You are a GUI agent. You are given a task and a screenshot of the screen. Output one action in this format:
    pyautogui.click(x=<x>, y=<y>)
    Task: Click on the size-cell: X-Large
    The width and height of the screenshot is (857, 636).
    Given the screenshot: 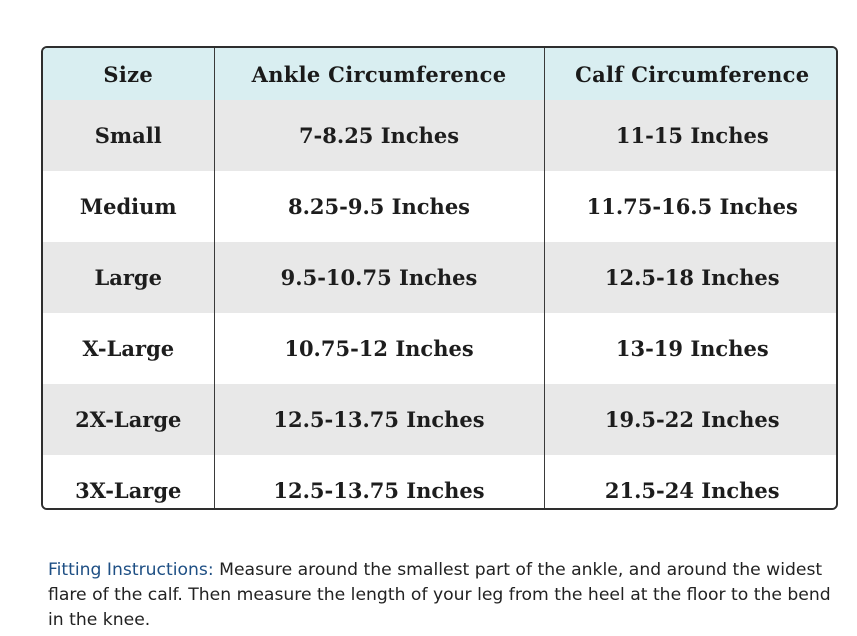 What is the action you would take?
    pyautogui.click(x=128, y=348)
    